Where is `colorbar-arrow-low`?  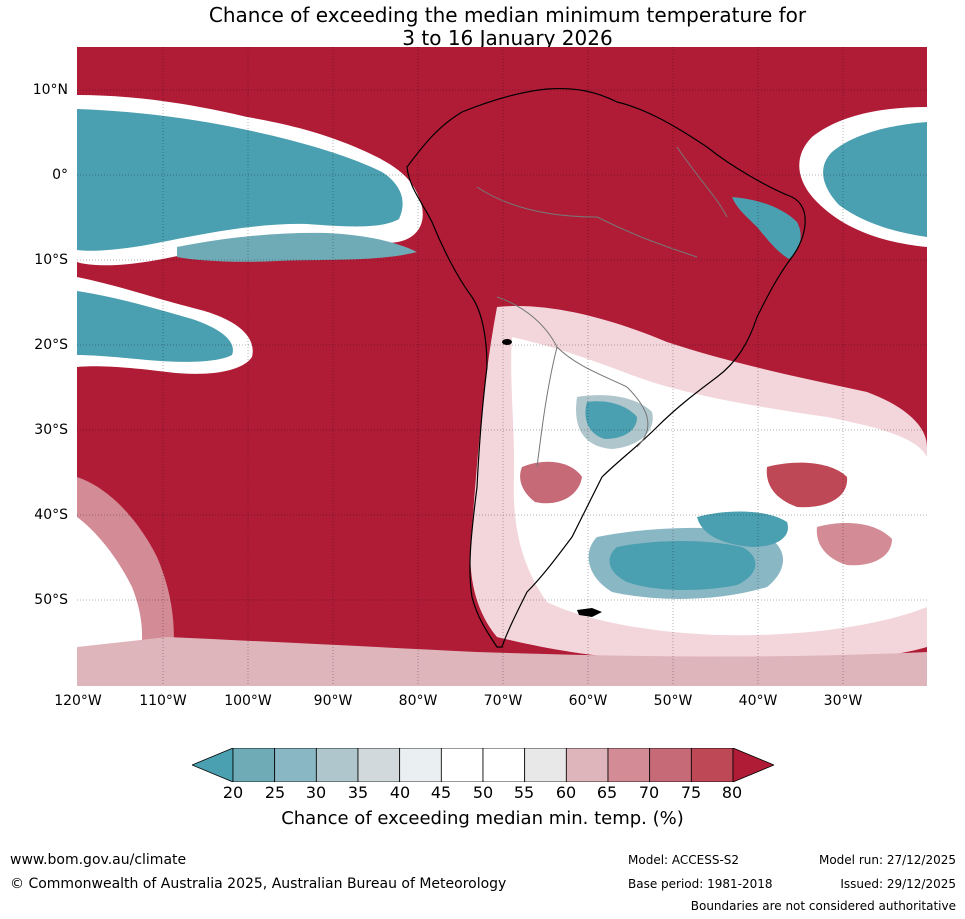 colorbar-arrow-low is located at coordinates (213, 765).